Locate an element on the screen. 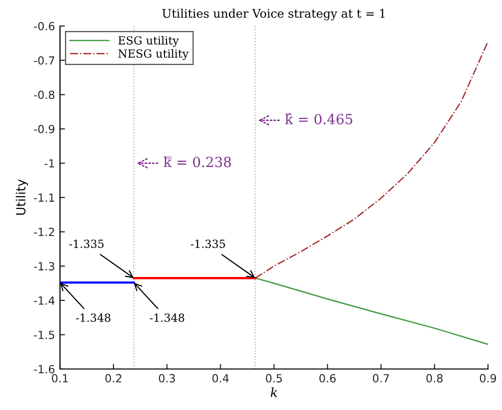  x-tick-label: 0.1 is located at coordinates (60, 378).